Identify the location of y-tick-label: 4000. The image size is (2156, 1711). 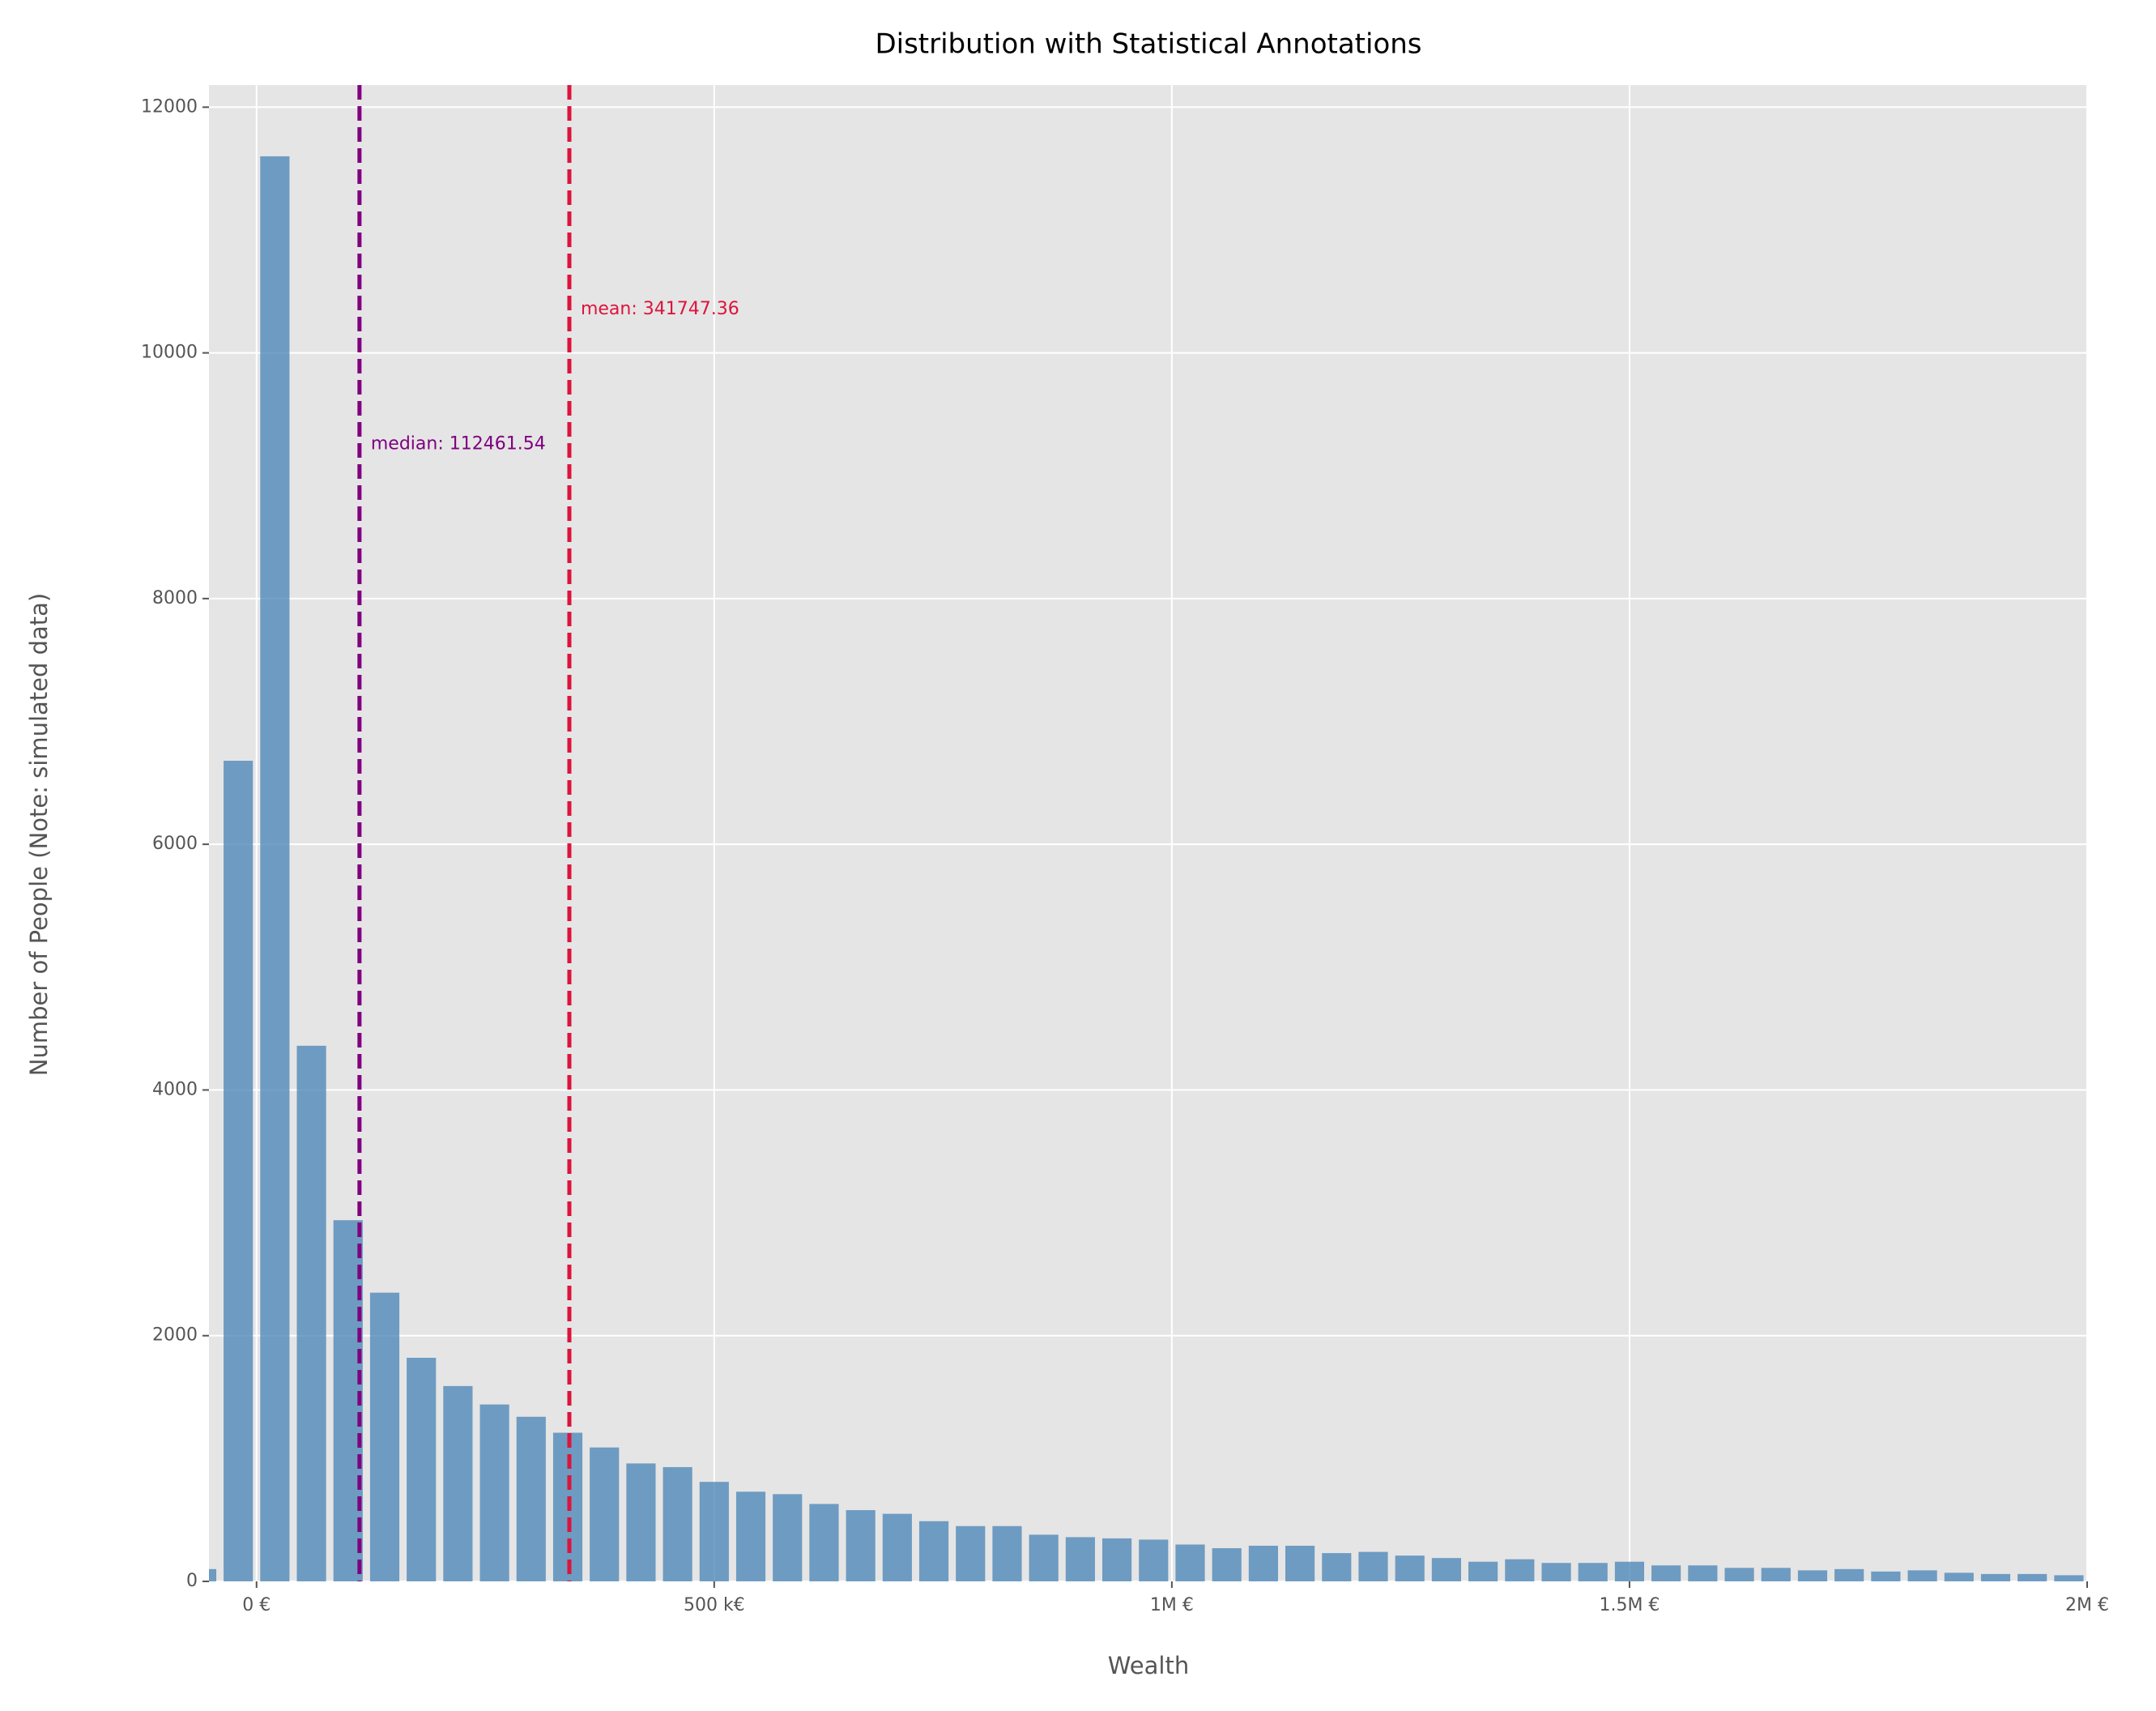
(175, 1089).